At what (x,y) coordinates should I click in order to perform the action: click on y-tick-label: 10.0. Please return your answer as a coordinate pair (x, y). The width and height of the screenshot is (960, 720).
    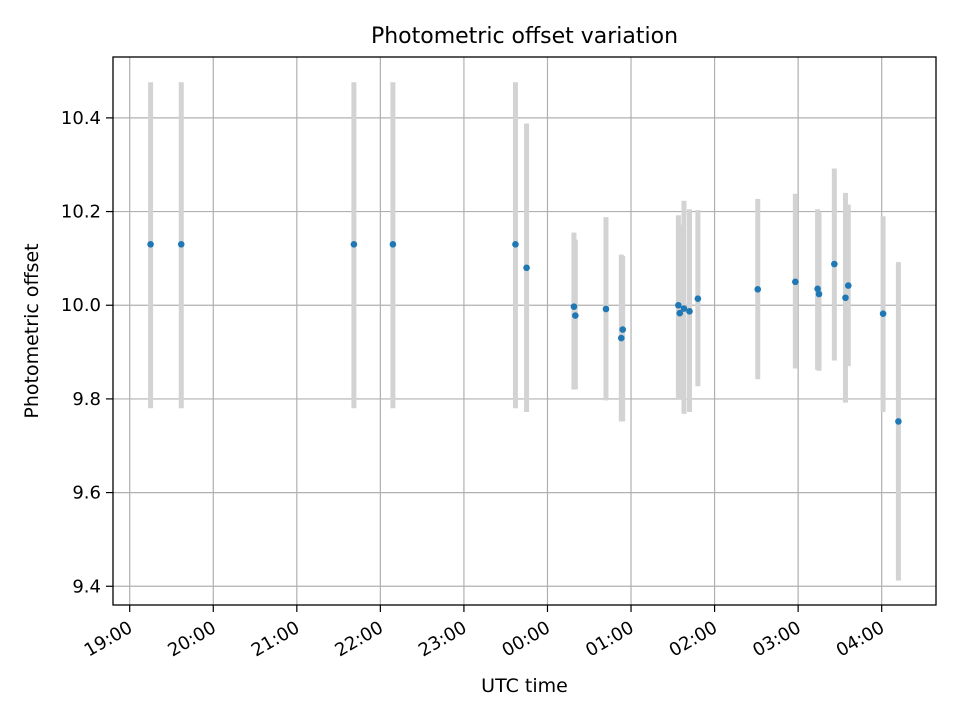
    Looking at the image, I should click on (81, 305).